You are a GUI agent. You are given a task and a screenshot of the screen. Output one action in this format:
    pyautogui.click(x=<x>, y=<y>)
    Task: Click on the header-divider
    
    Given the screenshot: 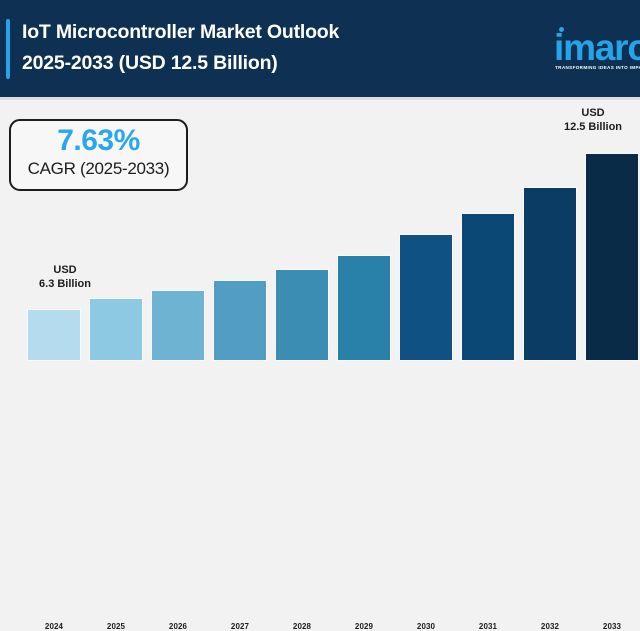 What is the action you would take?
    pyautogui.click(x=320, y=98)
    